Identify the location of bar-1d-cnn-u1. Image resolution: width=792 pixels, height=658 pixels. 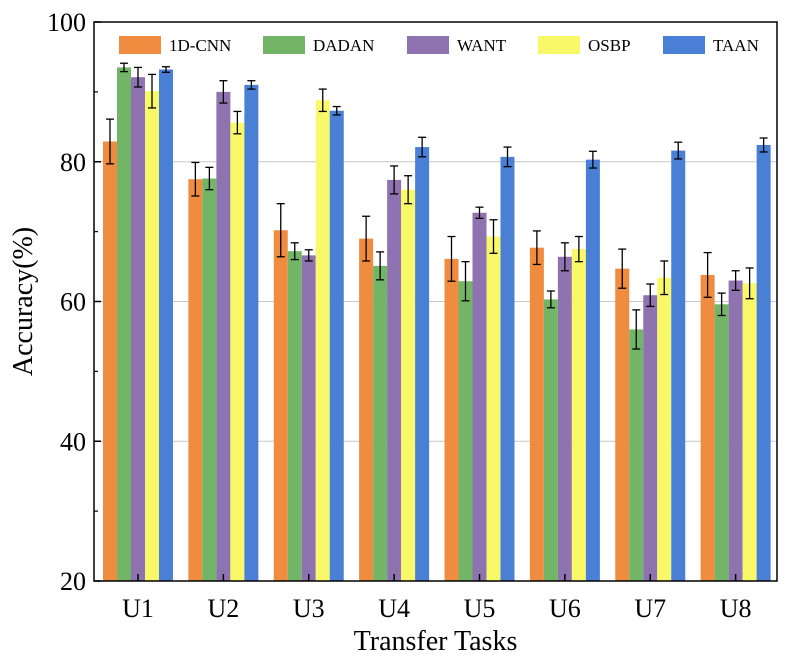
(110, 361).